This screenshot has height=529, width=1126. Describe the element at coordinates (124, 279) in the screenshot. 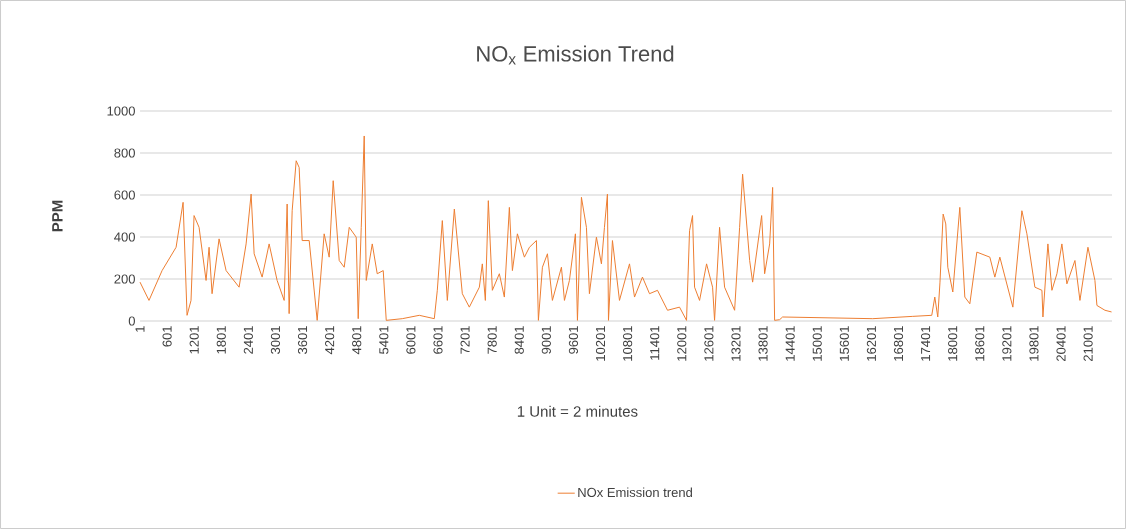

I see `y-tick-label: 200` at that location.